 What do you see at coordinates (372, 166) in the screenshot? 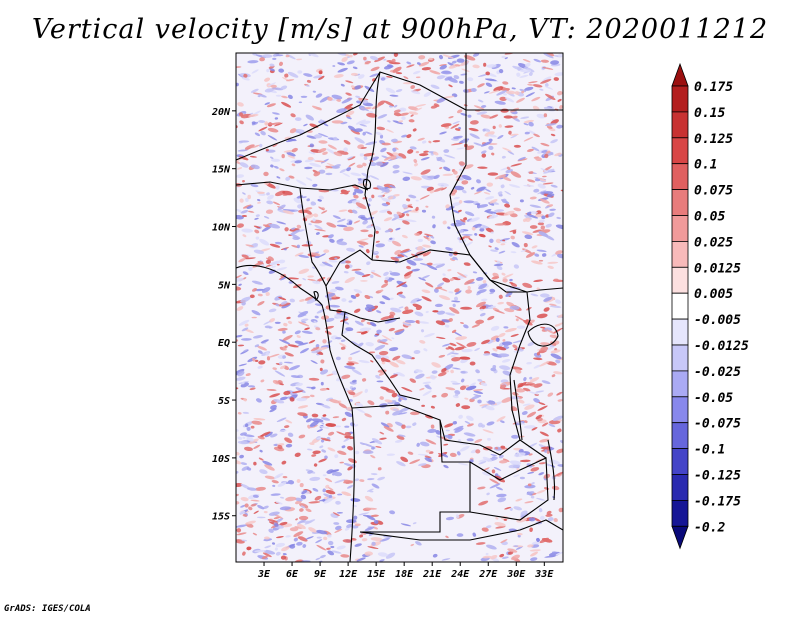
I see `border-niger-chad` at bounding box center [372, 166].